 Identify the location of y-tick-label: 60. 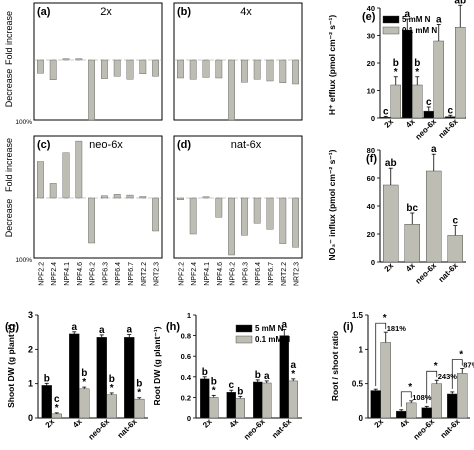
(371, 178).